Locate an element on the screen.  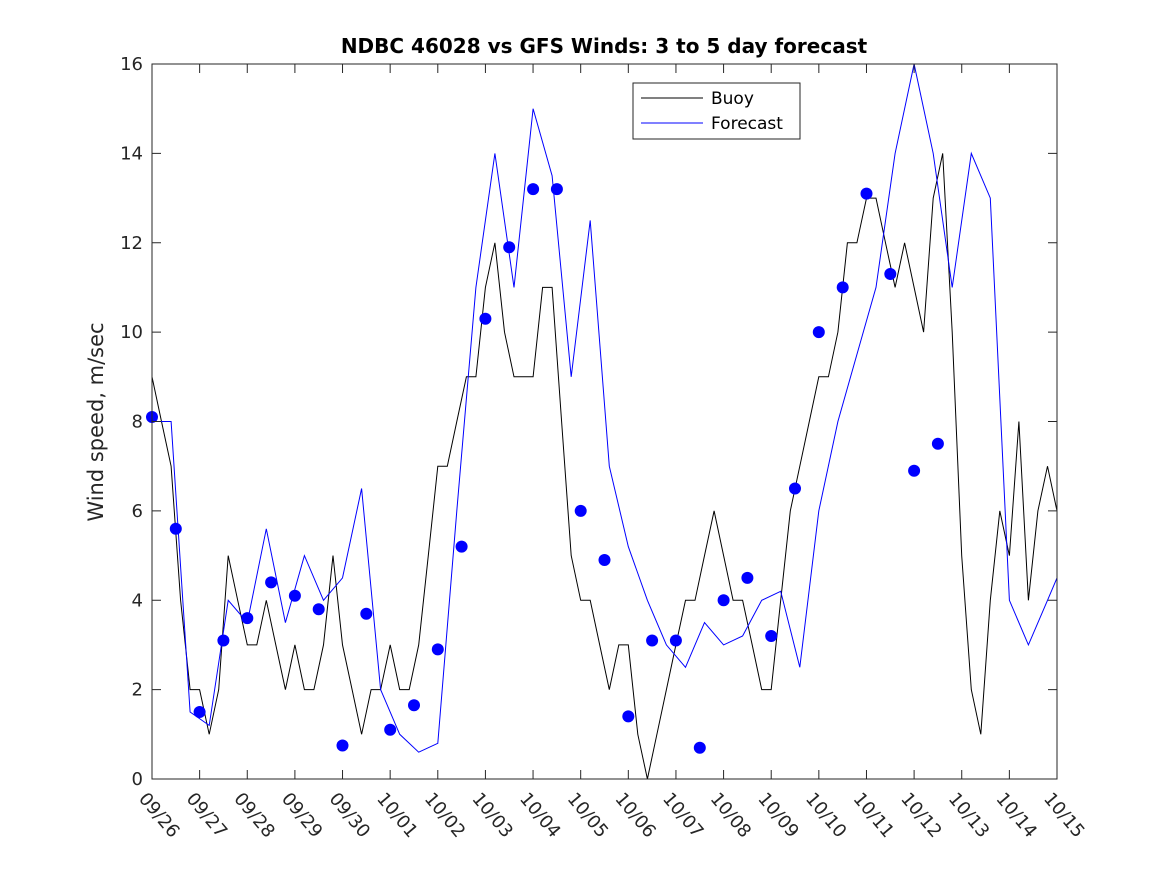
y-tick-label: 0 is located at coordinates (137, 779).